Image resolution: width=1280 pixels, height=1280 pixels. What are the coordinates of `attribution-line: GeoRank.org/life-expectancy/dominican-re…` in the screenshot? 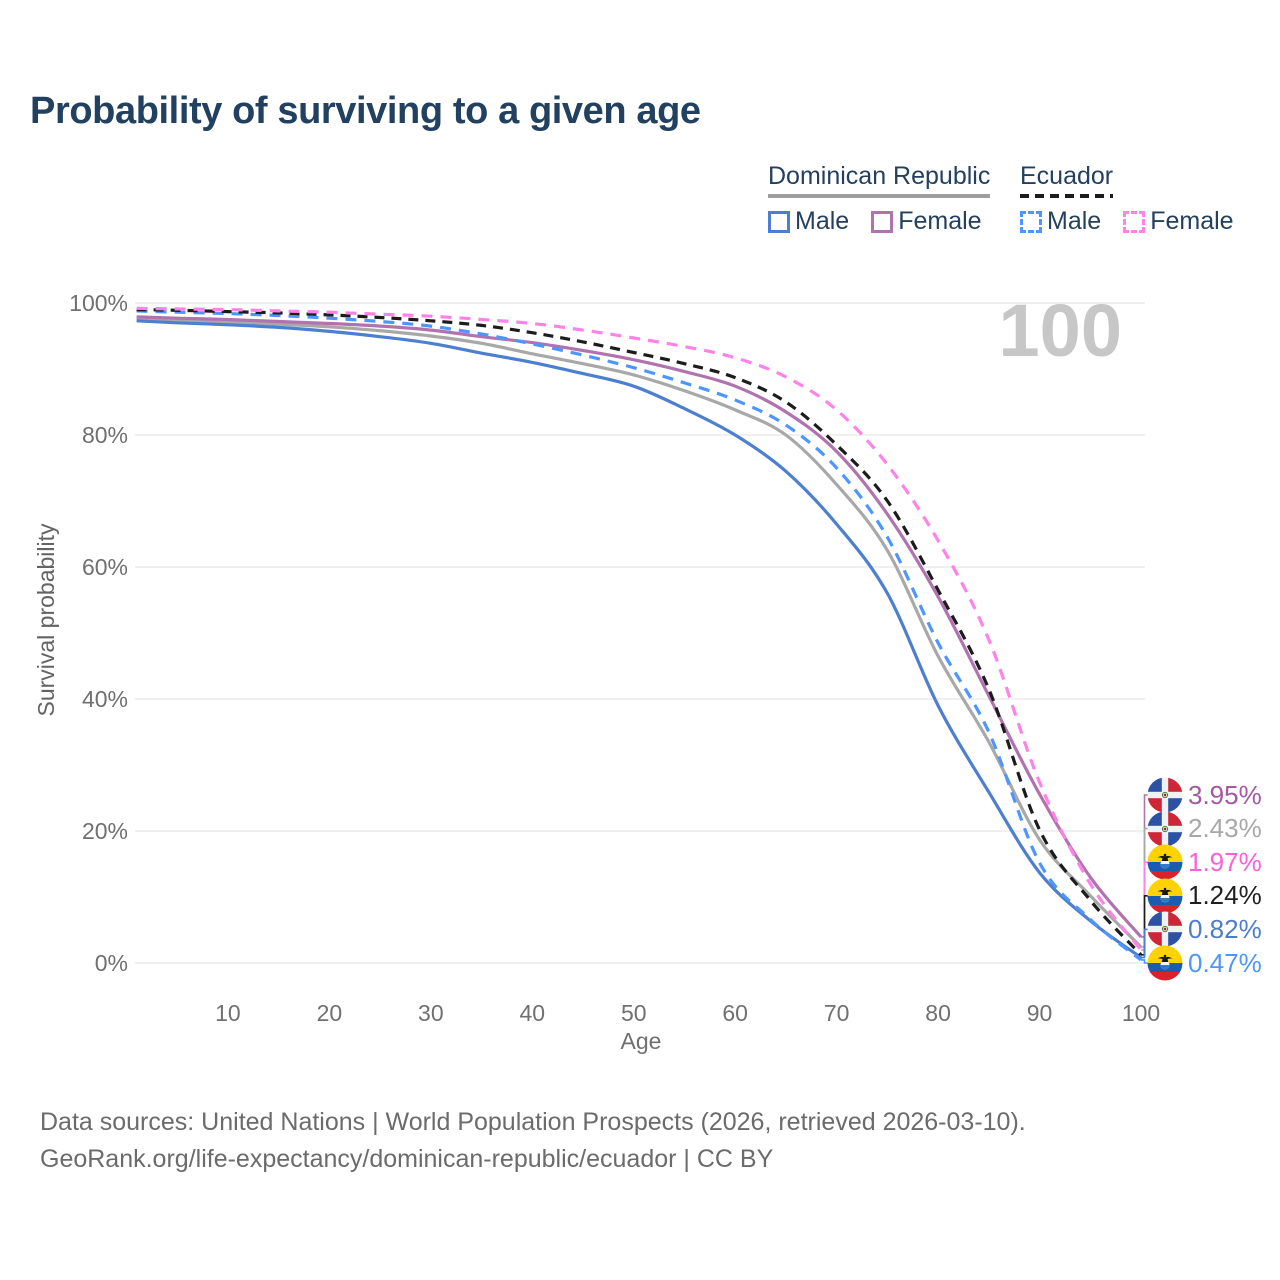 It's located at (407, 1159).